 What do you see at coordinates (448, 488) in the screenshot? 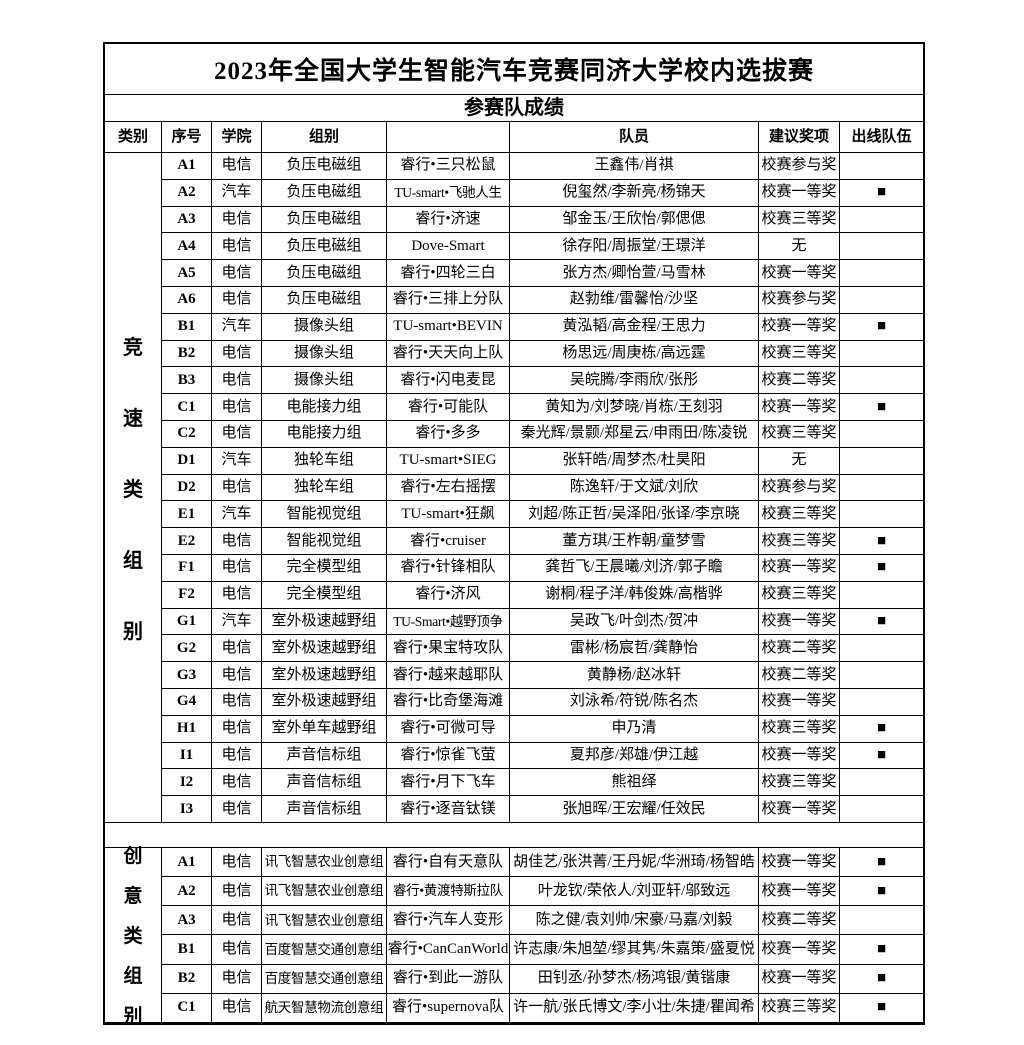
I see `cell-team: 睿行•左右摇摆` at bounding box center [448, 488].